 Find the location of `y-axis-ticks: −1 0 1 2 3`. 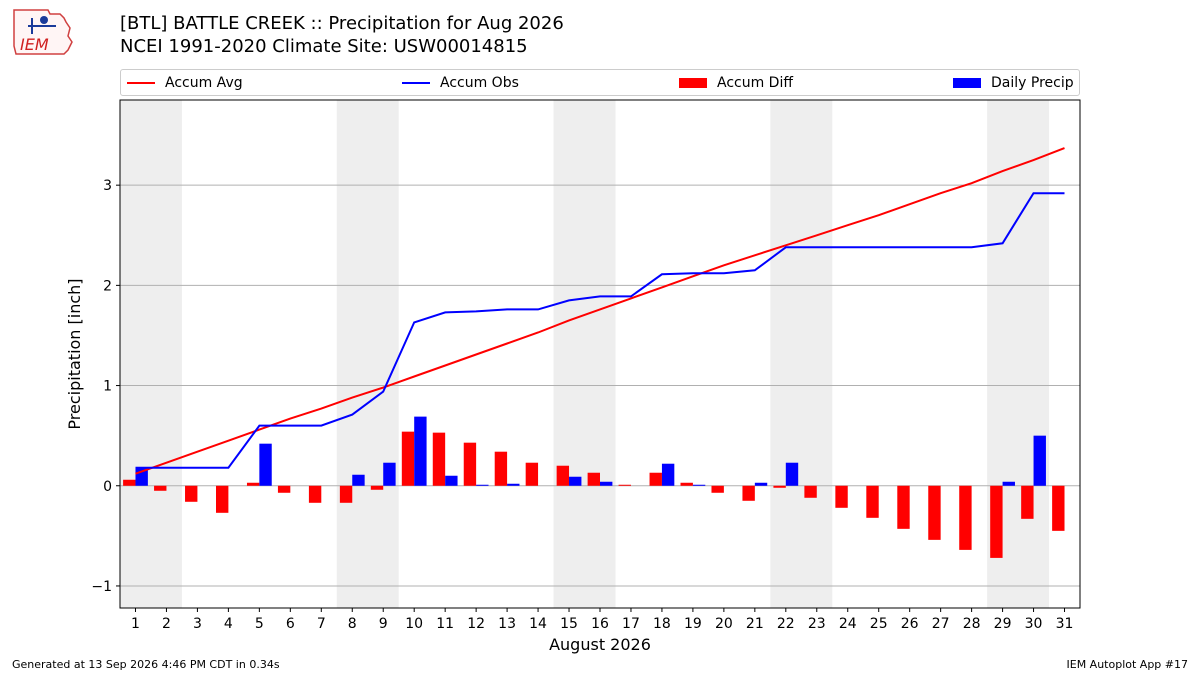

y-axis-ticks: −1 0 1 2 3 is located at coordinates (105, 386).